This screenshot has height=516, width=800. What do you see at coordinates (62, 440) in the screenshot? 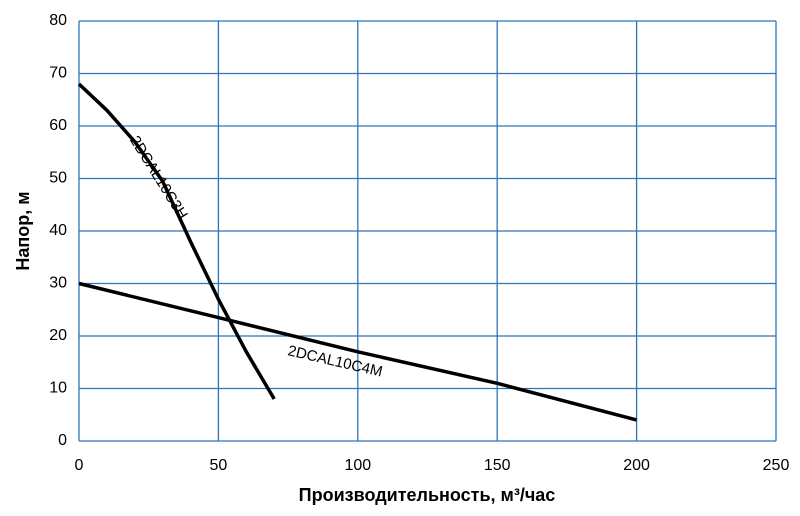
I see `y-tick-label: 0` at bounding box center [62, 440].